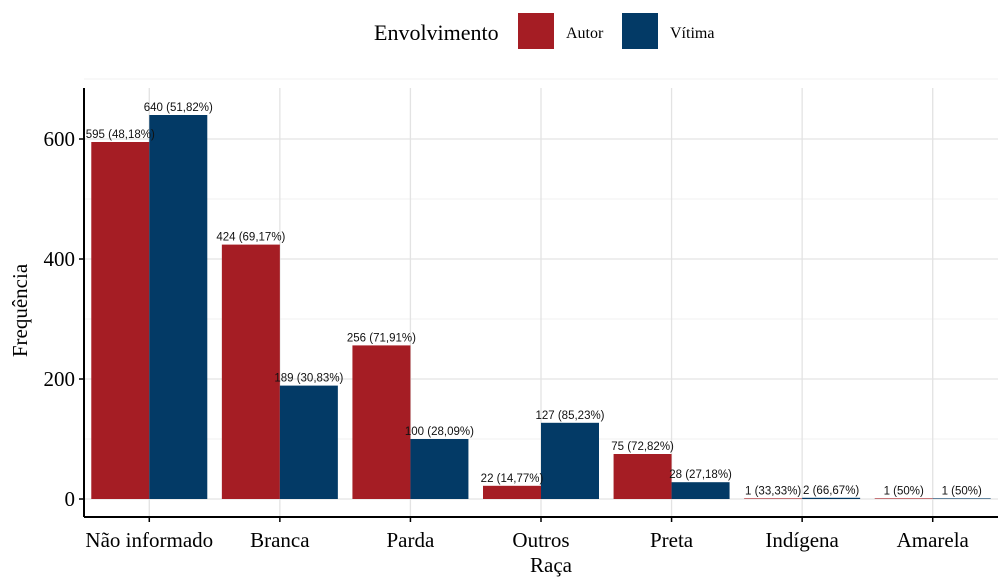 This screenshot has width=998, height=577. What do you see at coordinates (570, 460) in the screenshot?
I see `bar-vítima-3` at bounding box center [570, 460].